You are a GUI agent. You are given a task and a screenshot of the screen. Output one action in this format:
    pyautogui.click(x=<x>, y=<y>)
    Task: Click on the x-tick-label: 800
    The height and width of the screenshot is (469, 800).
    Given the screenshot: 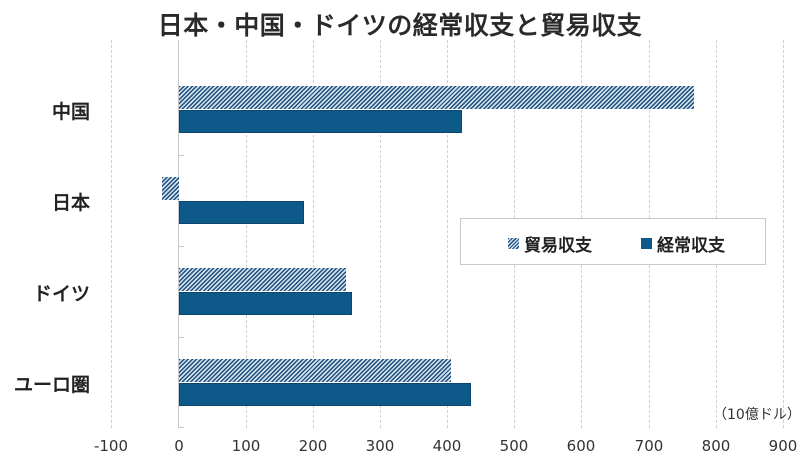 What is the action you would take?
    pyautogui.click(x=716, y=446)
    